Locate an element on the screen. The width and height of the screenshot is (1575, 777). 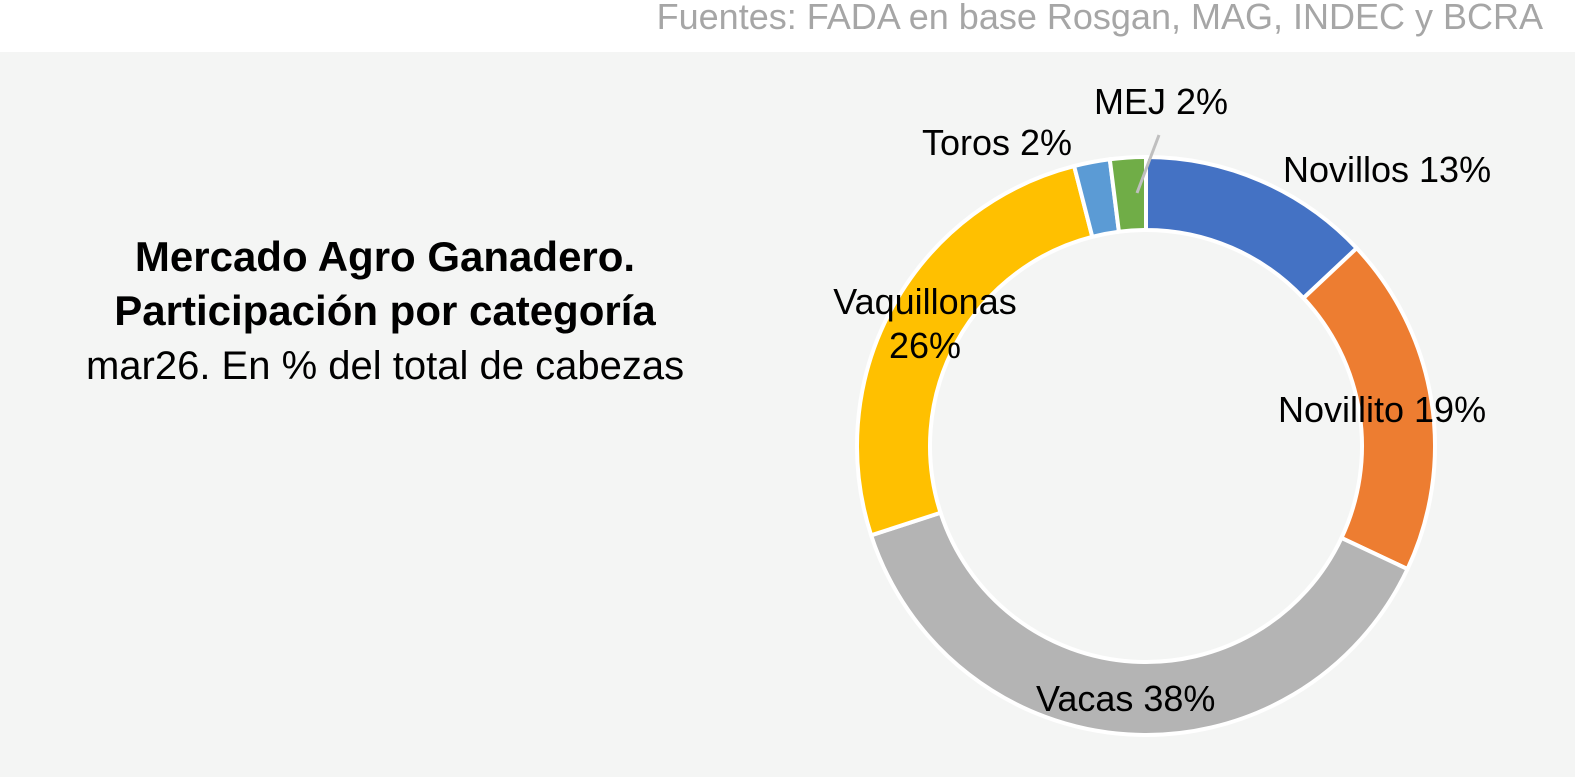
mej-leader-line is located at coordinates (1148, 164).